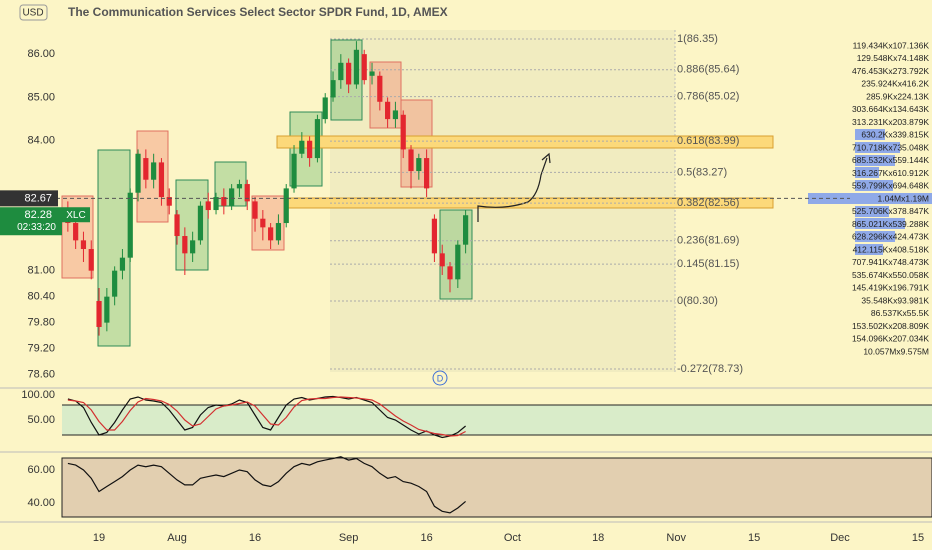  What do you see at coordinates (41, 323) in the screenshot?
I see `y-tick-label: 79.80` at bounding box center [41, 323].